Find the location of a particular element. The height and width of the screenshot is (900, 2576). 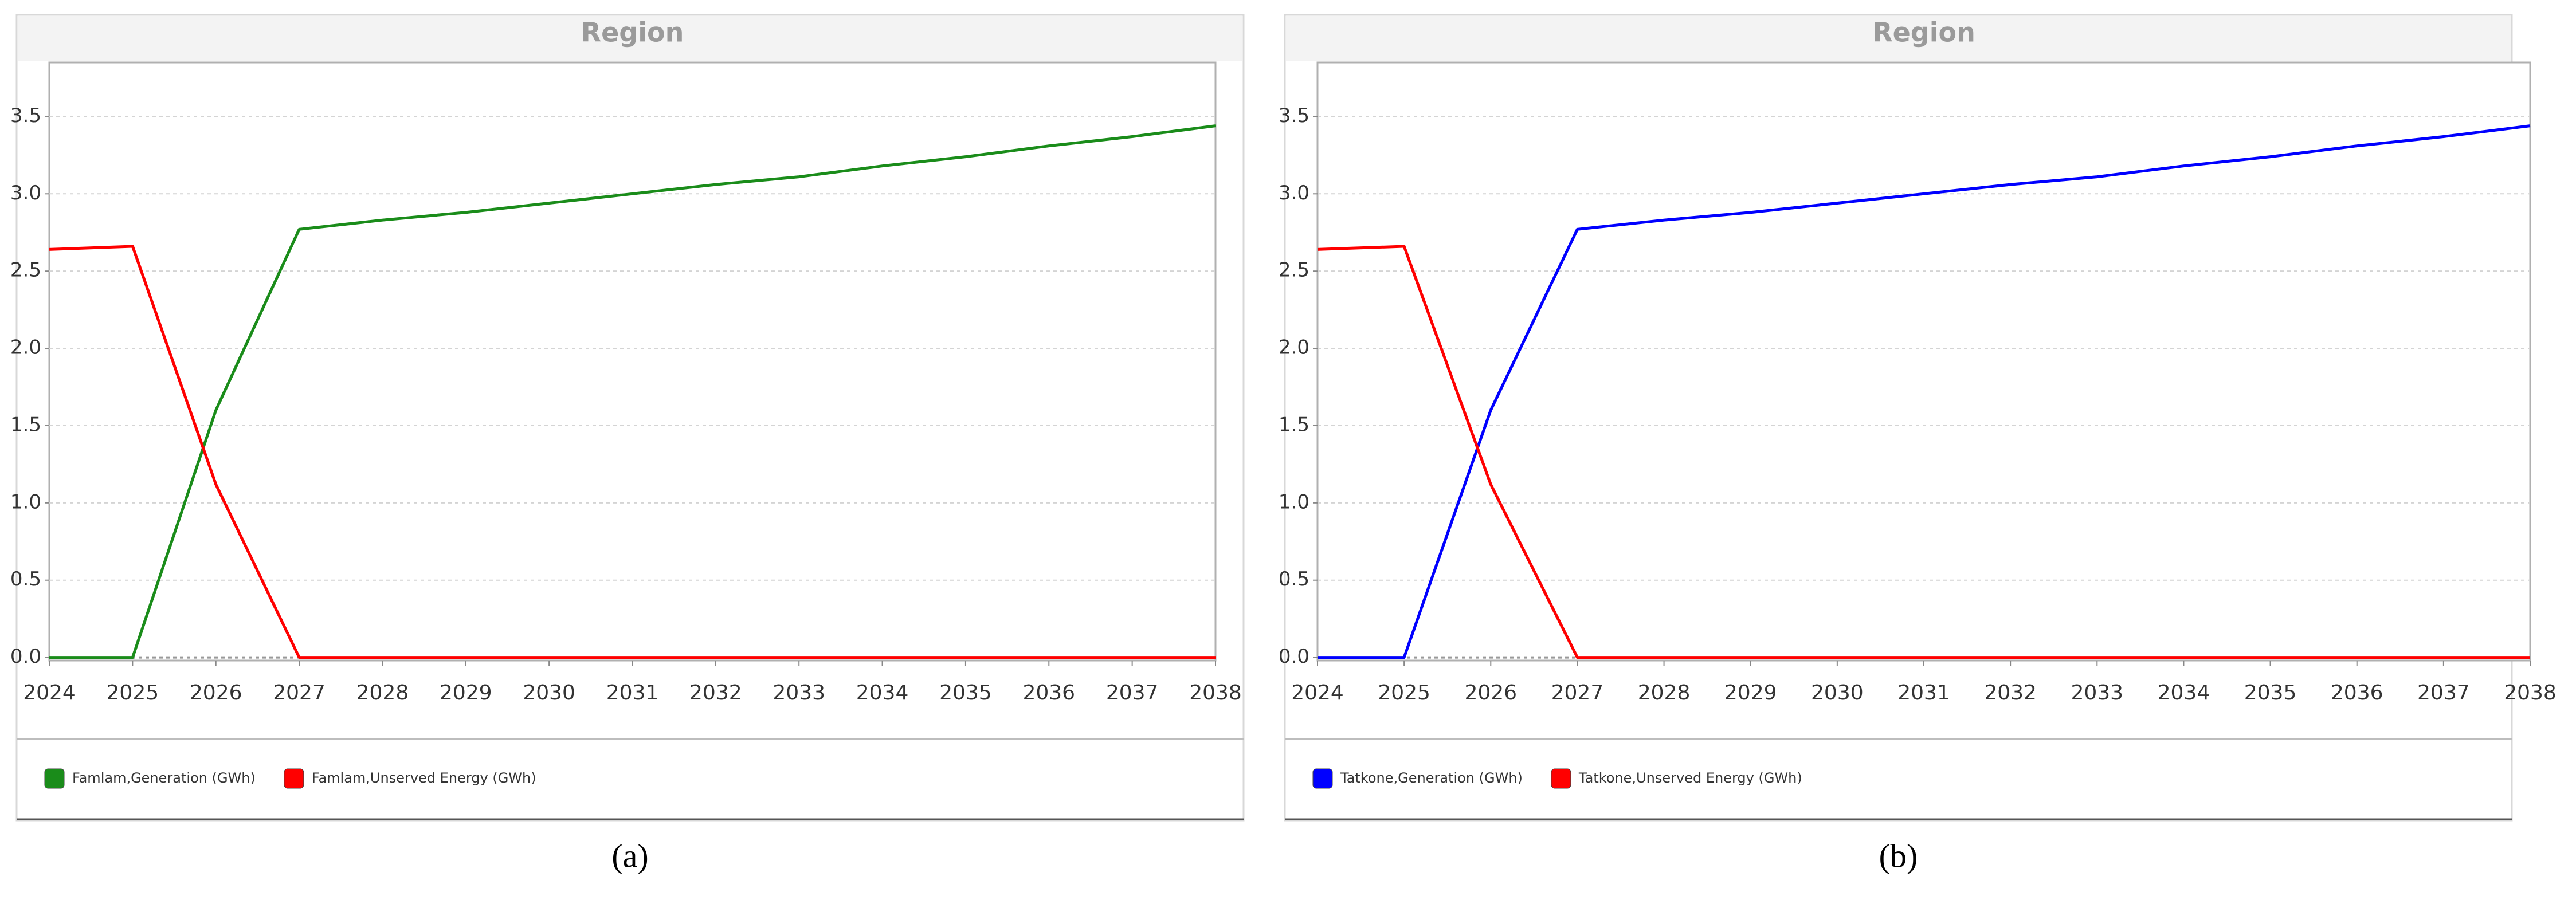

panel-caption: (a) is located at coordinates (629, 855).